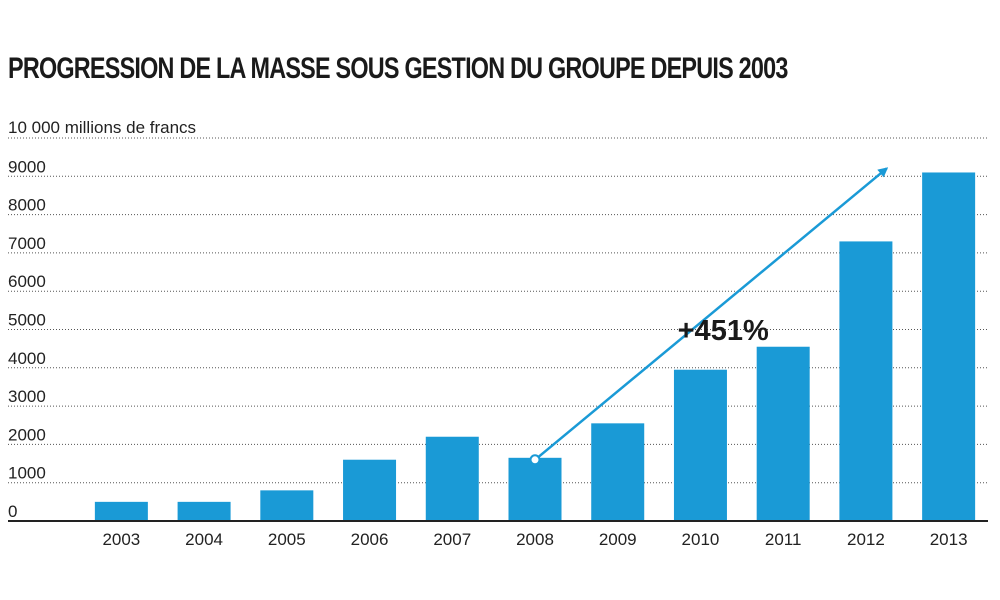 The width and height of the screenshot is (1000, 600). I want to click on y-tick-label: 3000, so click(27, 396).